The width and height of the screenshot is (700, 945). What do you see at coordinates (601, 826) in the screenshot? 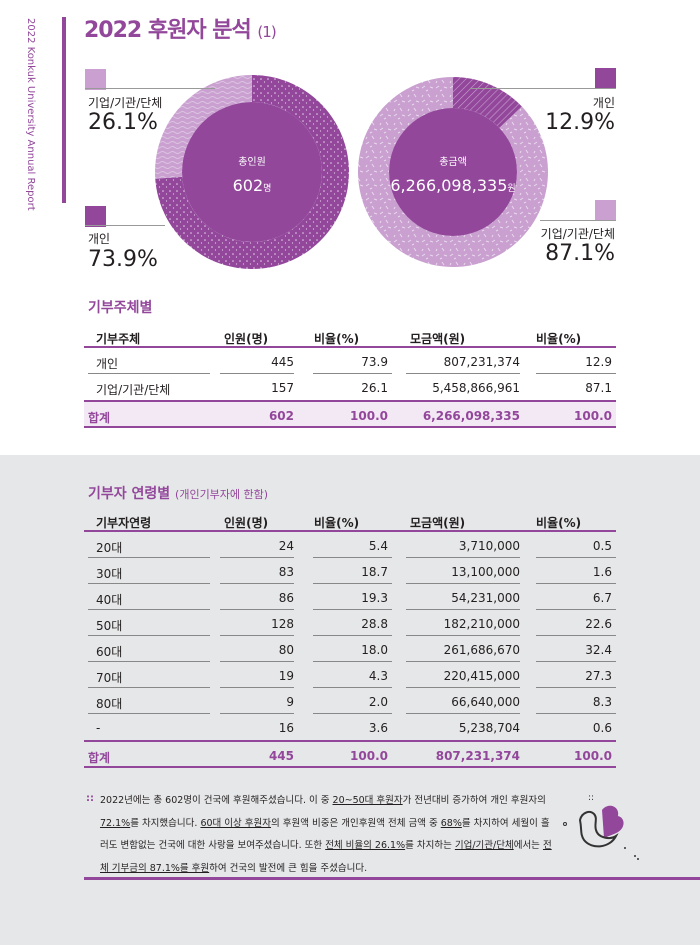
I see `bird-heart-icon: ::` at bounding box center [601, 826].